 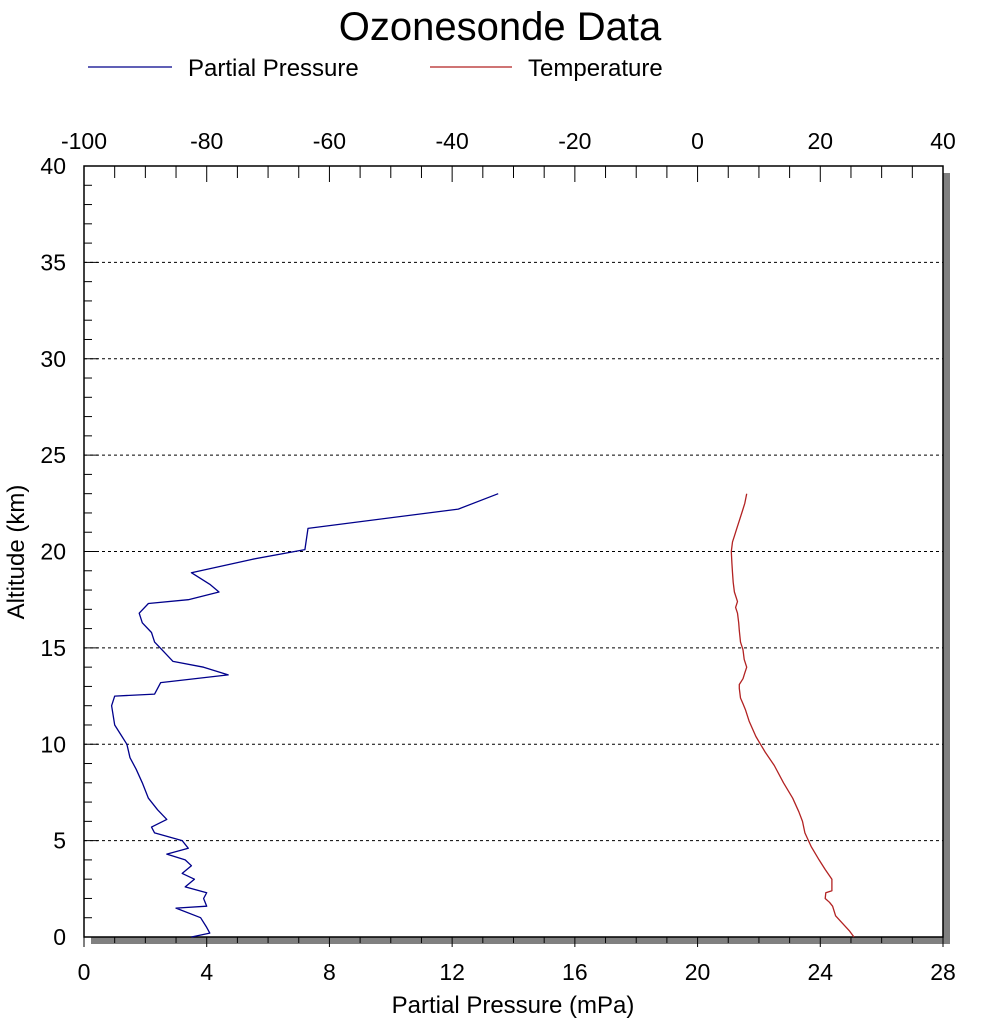 What do you see at coordinates (273, 68) in the screenshot?
I see `legend-label-partial-pressure: Partial Pressure` at bounding box center [273, 68].